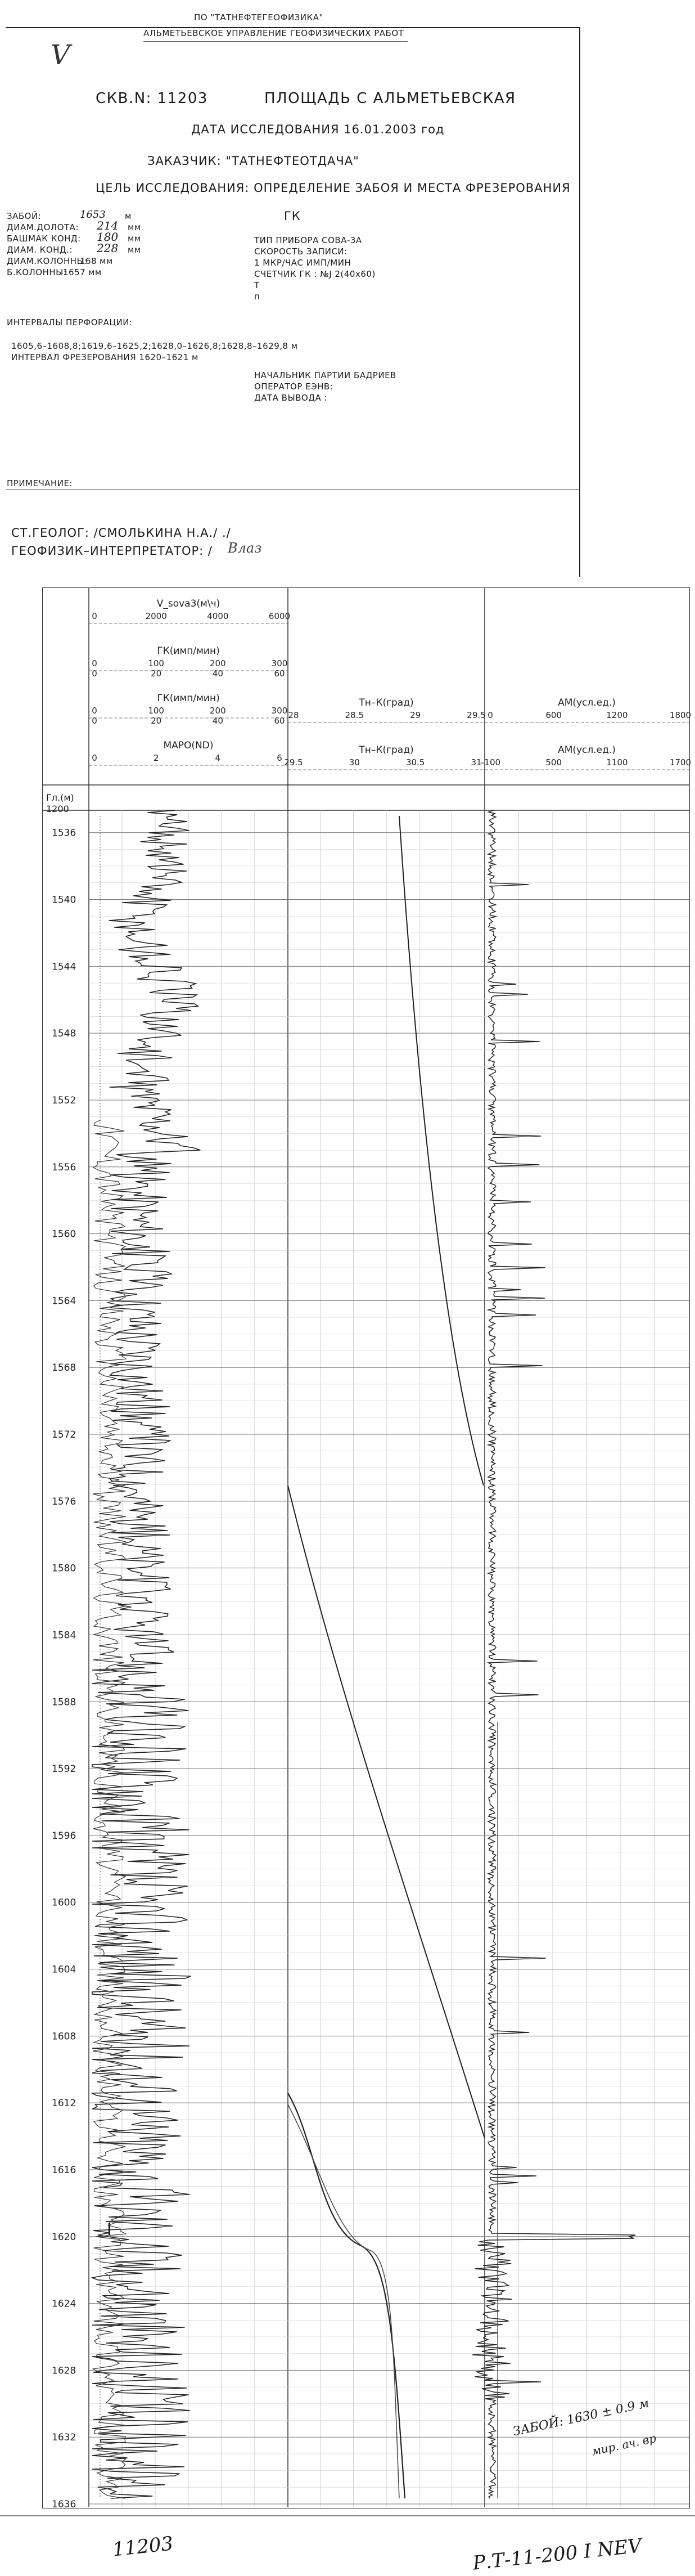 The width and height of the screenshot is (695, 2576). What do you see at coordinates (617, 715) in the screenshot?
I see `track-header-tick: 1200` at bounding box center [617, 715].